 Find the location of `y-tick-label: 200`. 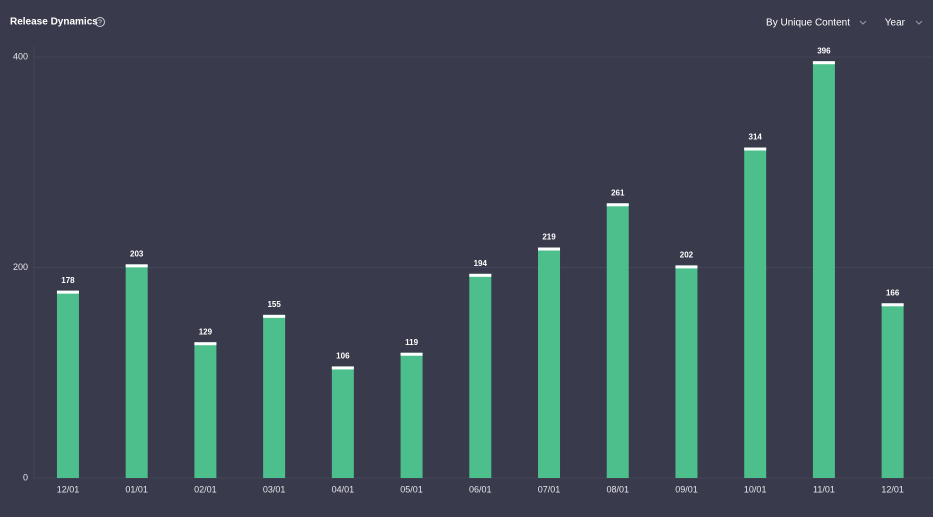

y-tick-label: 200 is located at coordinates (20, 267).